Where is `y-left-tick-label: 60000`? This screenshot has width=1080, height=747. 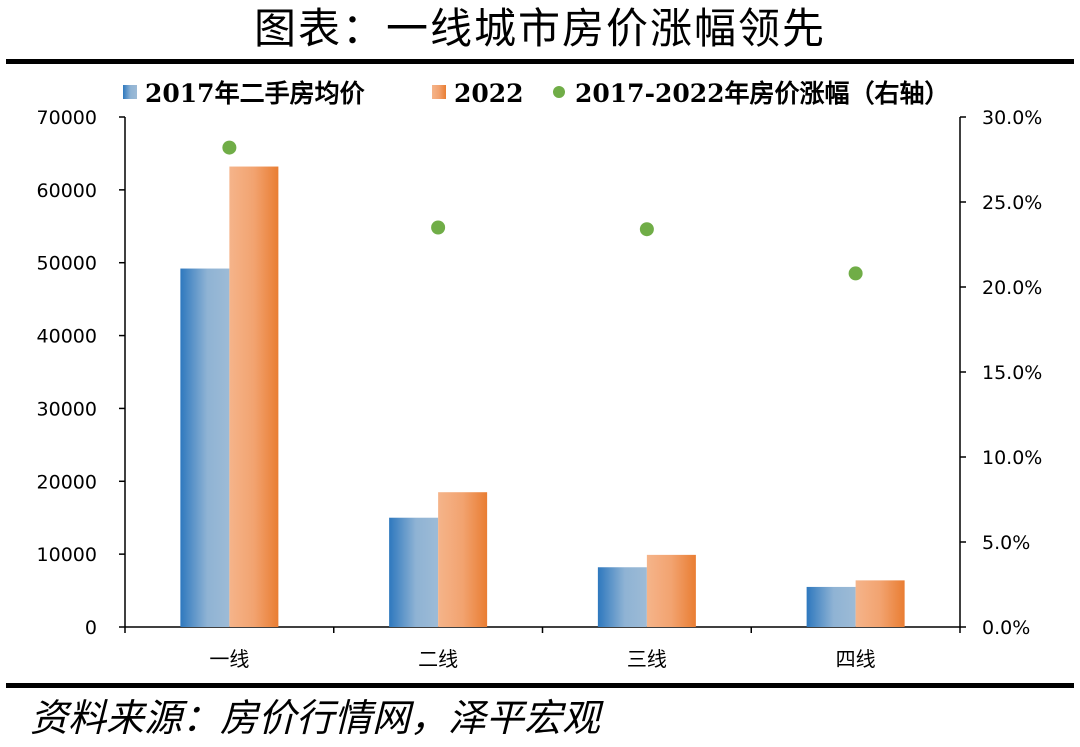 y-left-tick-label: 60000 is located at coordinates (67, 191).